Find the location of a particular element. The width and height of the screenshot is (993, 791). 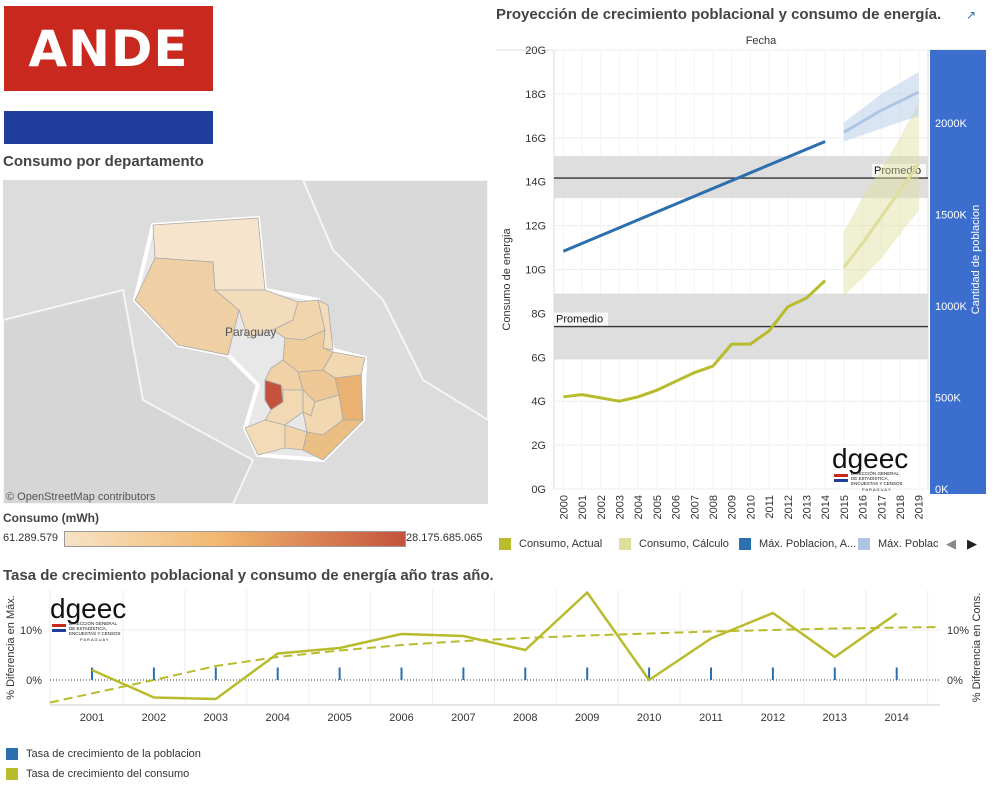

map-title: Consumo por departamento is located at coordinates (103, 161).